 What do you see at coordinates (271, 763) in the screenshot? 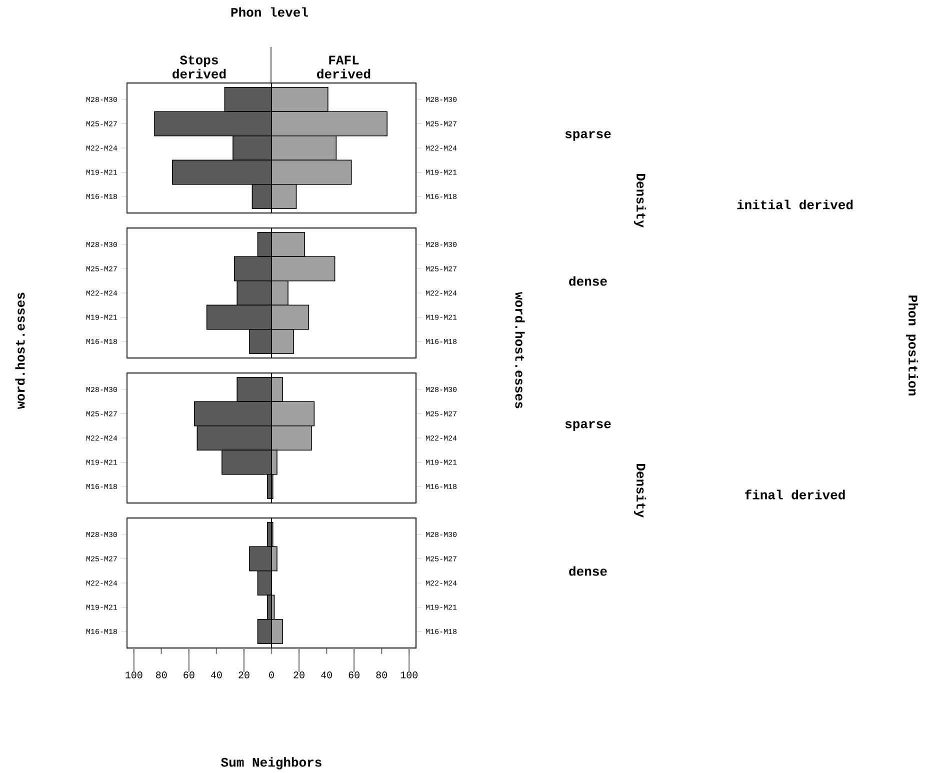
I see `x-axis-title: Sum Neighbors` at bounding box center [271, 763].